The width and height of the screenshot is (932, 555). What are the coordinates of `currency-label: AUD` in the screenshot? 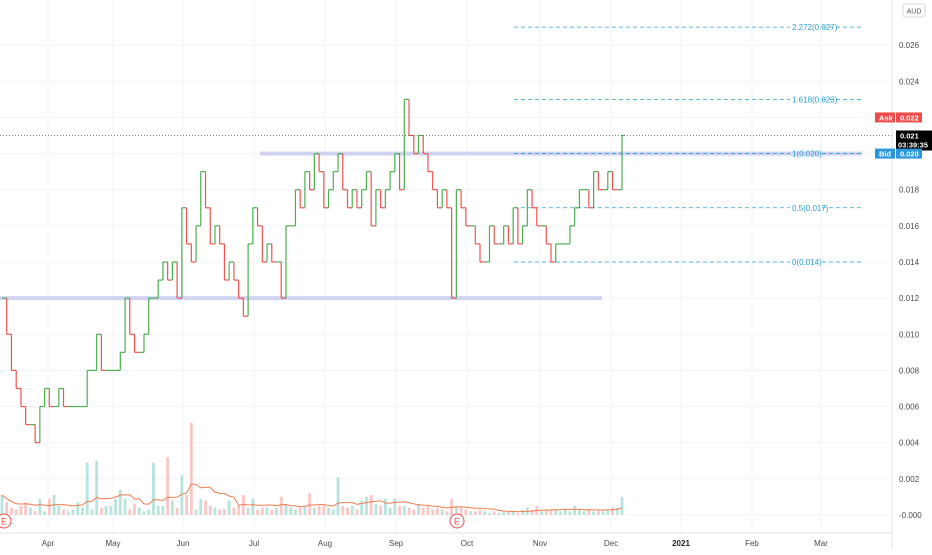 It's located at (914, 12).